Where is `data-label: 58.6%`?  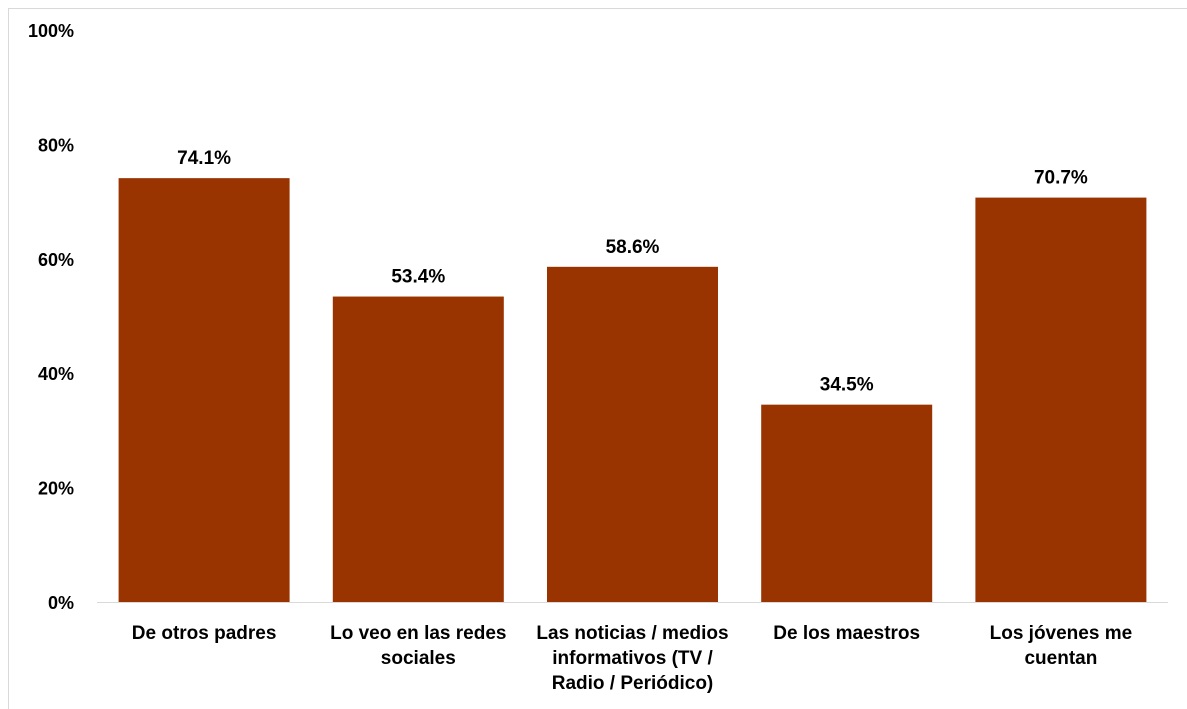
data-label: 58.6% is located at coordinates (633, 247).